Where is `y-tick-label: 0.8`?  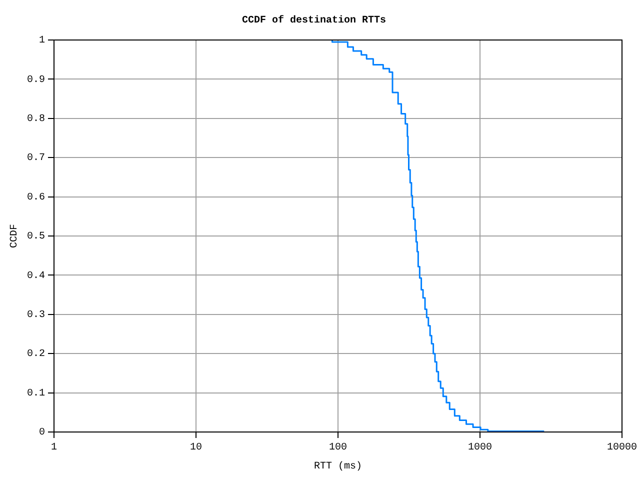 y-tick-label: 0.8 is located at coordinates (36, 120).